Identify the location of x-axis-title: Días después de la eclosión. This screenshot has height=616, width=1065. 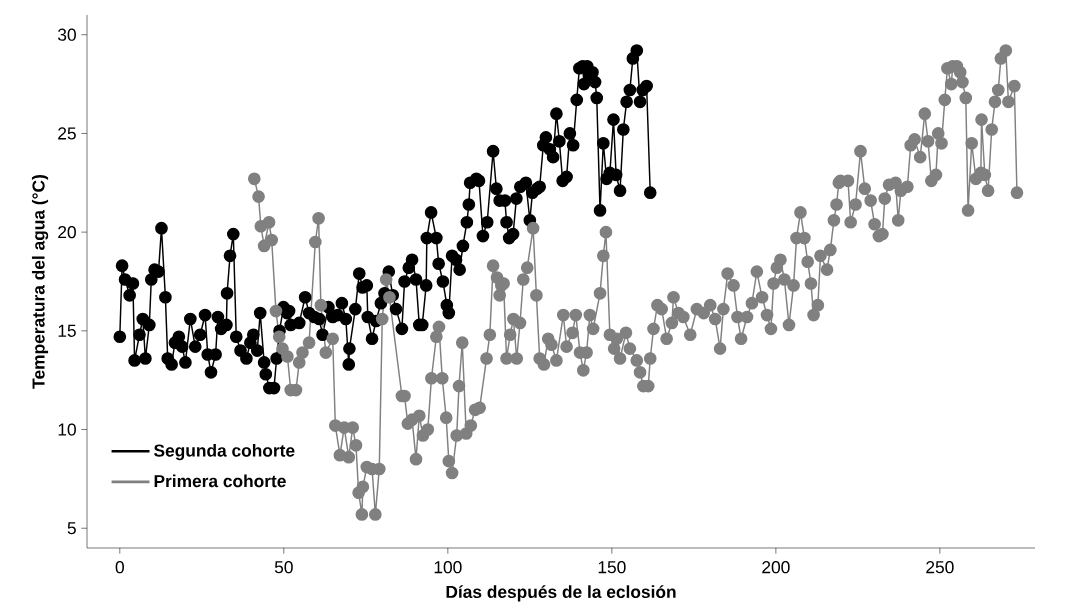
(561, 593).